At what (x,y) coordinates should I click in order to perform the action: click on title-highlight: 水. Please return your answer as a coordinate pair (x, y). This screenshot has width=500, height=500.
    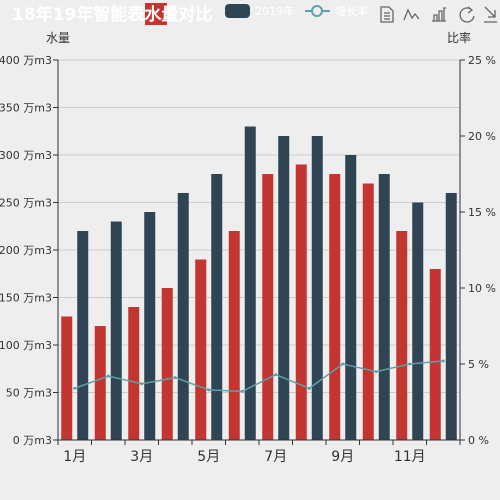
    Looking at the image, I should click on (153, 14).